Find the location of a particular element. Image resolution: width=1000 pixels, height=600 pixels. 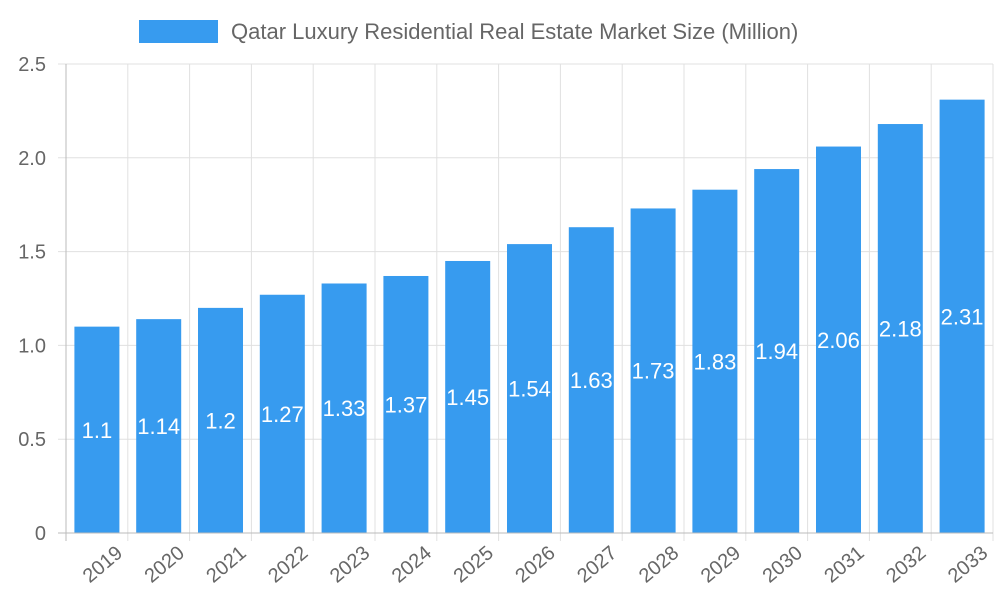

data-label: 1.83 is located at coordinates (714, 361).